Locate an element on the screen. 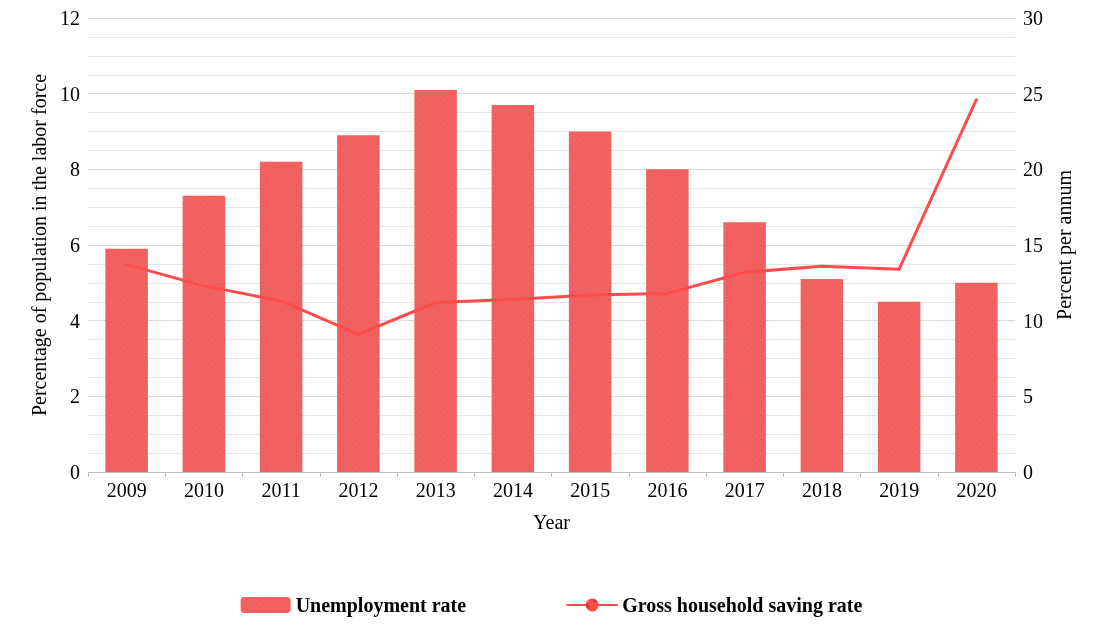  y-tick-label: 2 is located at coordinates (75, 396).